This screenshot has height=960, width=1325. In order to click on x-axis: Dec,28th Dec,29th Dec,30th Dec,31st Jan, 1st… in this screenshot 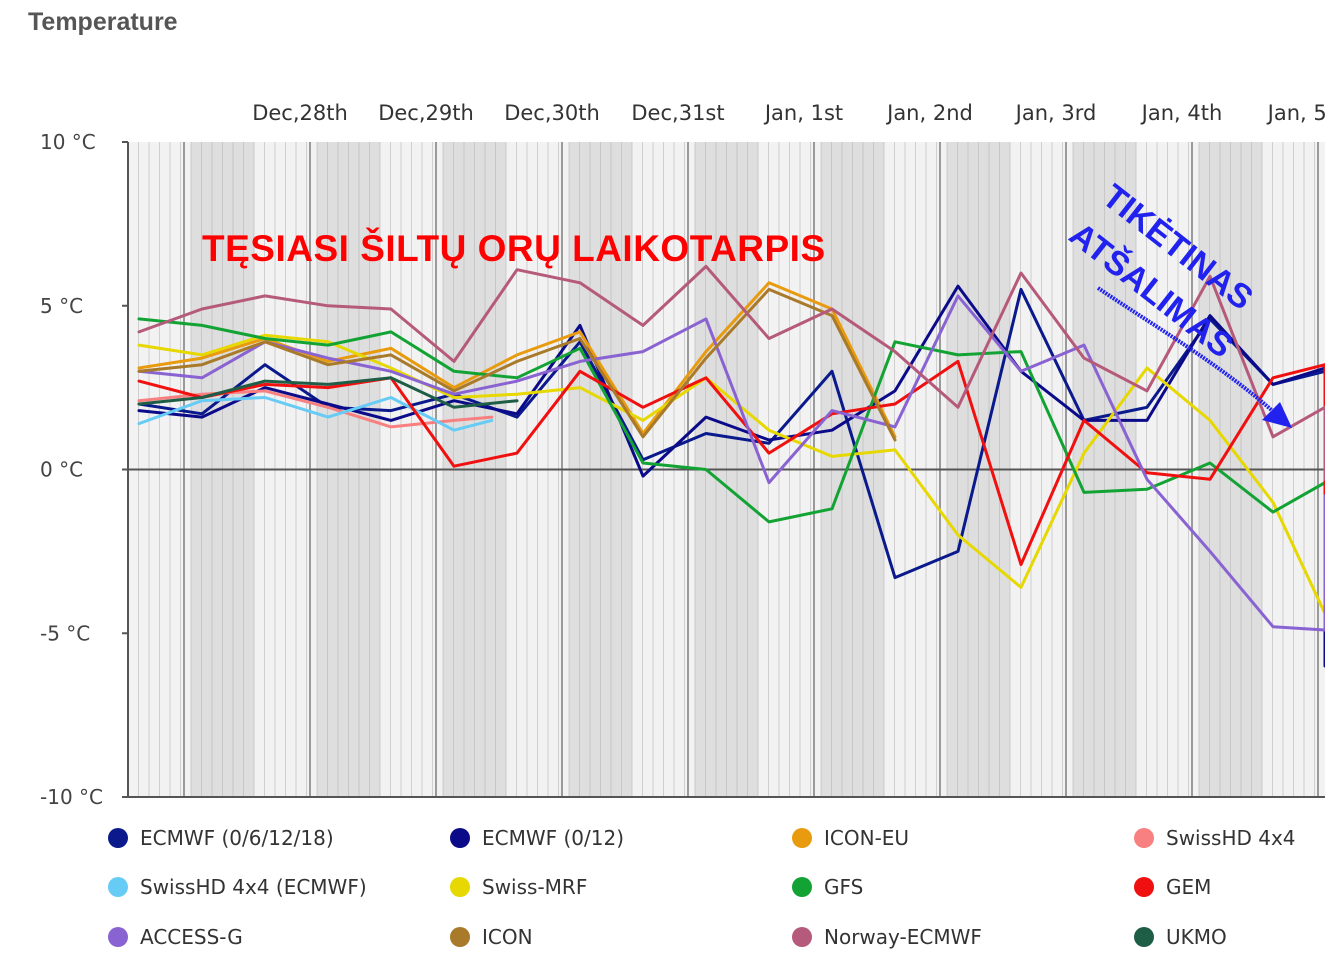, I will do `click(788, 113)`.